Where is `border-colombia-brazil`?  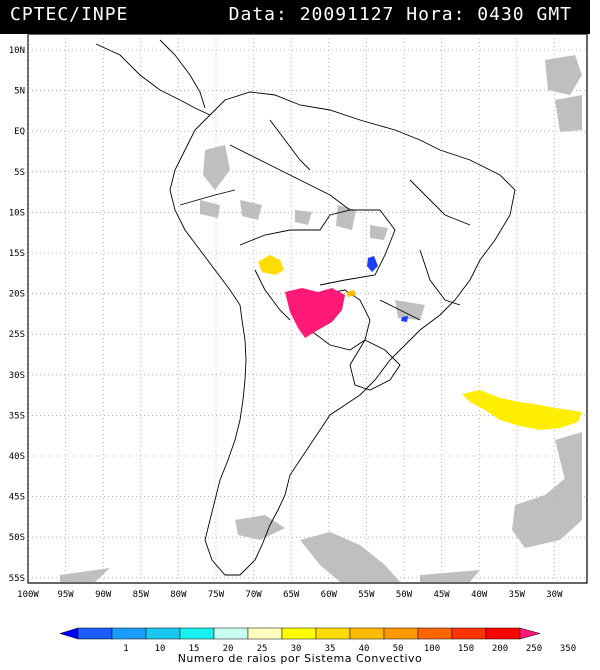 border-colombia-brazil is located at coordinates (290, 177).